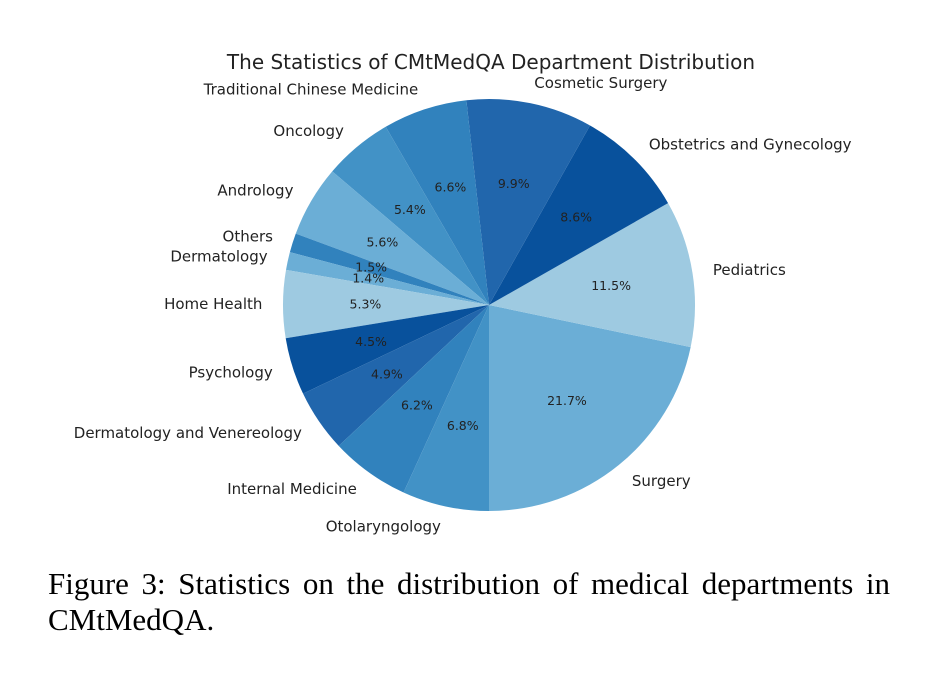  I want to click on pie-slice-home-health, so click(385, 304).